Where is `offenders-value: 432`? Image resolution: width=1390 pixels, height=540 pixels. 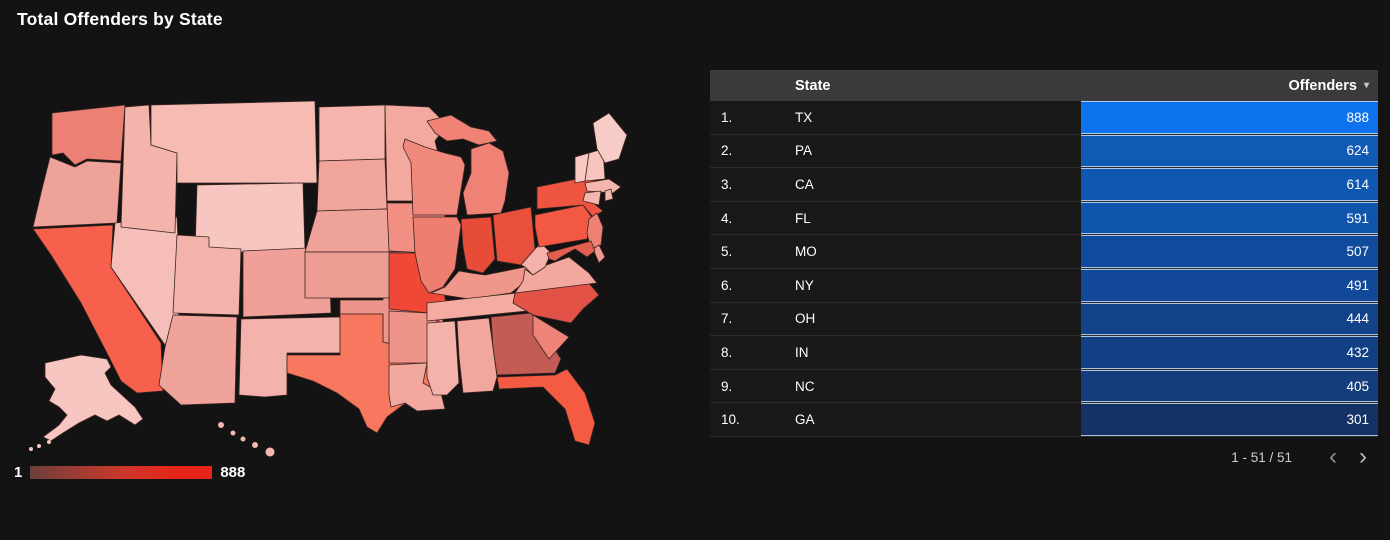
offenders-value: 432 is located at coordinates (1357, 352).